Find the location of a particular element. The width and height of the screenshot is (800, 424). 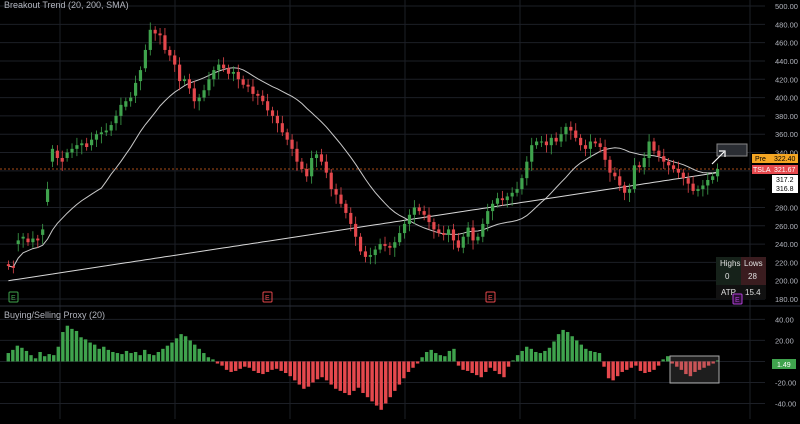

proxy-value-badge is located at coordinates (784, 364).